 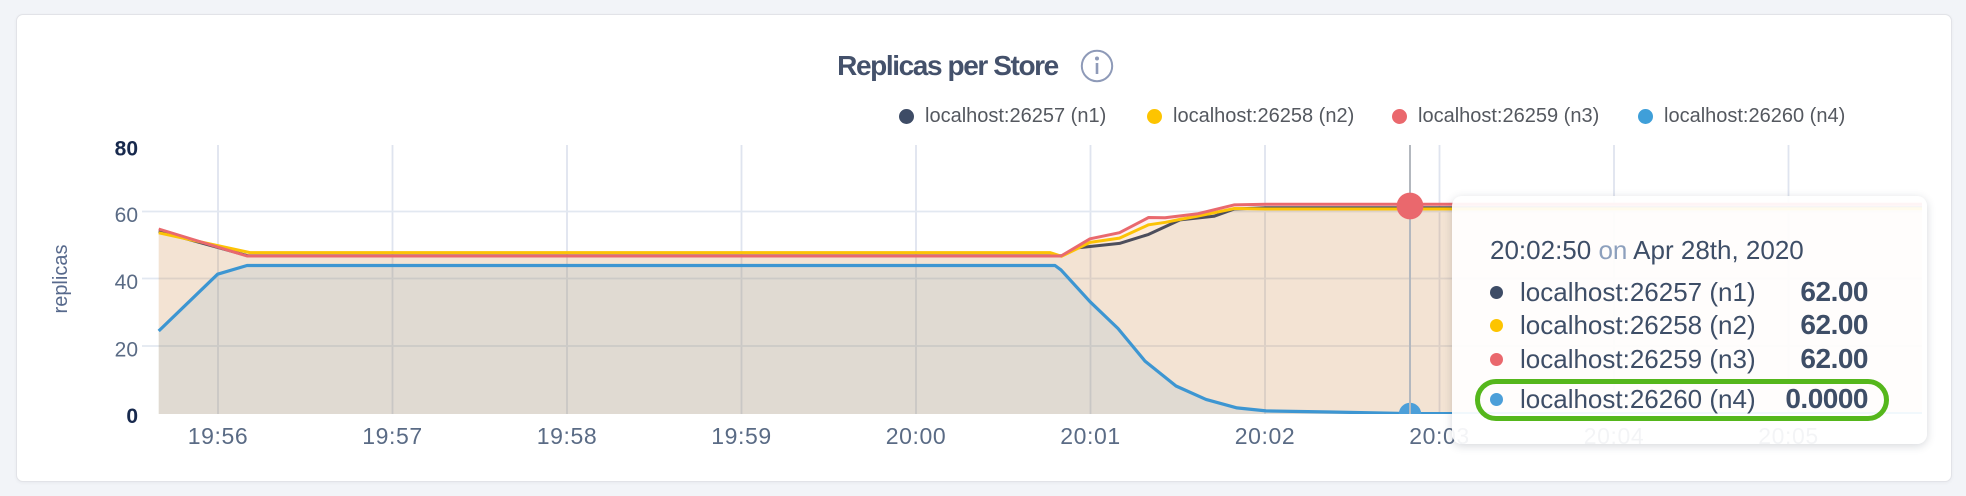 What do you see at coordinates (126, 350) in the screenshot?
I see `svg-text: 20` at bounding box center [126, 350].